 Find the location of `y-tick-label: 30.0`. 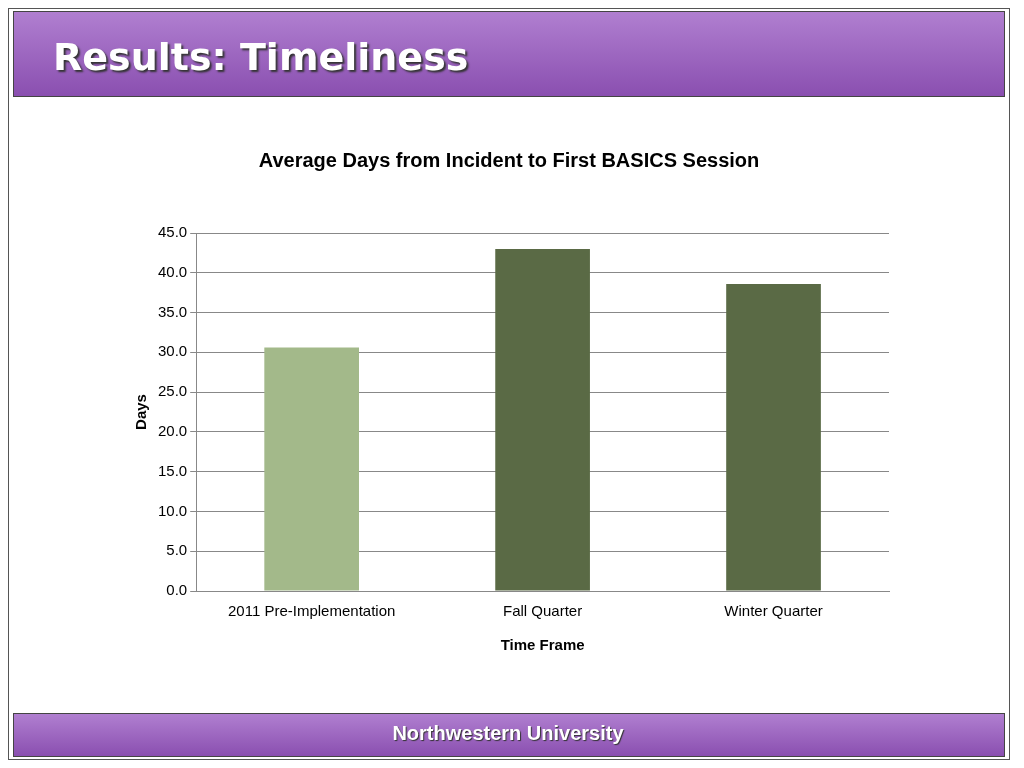

y-tick-label: 30.0 is located at coordinates (172, 351).